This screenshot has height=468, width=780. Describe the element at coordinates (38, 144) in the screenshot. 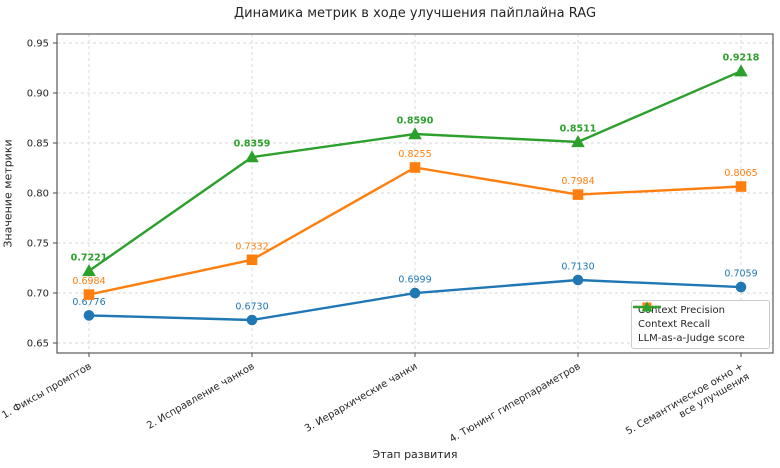

I see `y-tick-label: 0.85` at that location.